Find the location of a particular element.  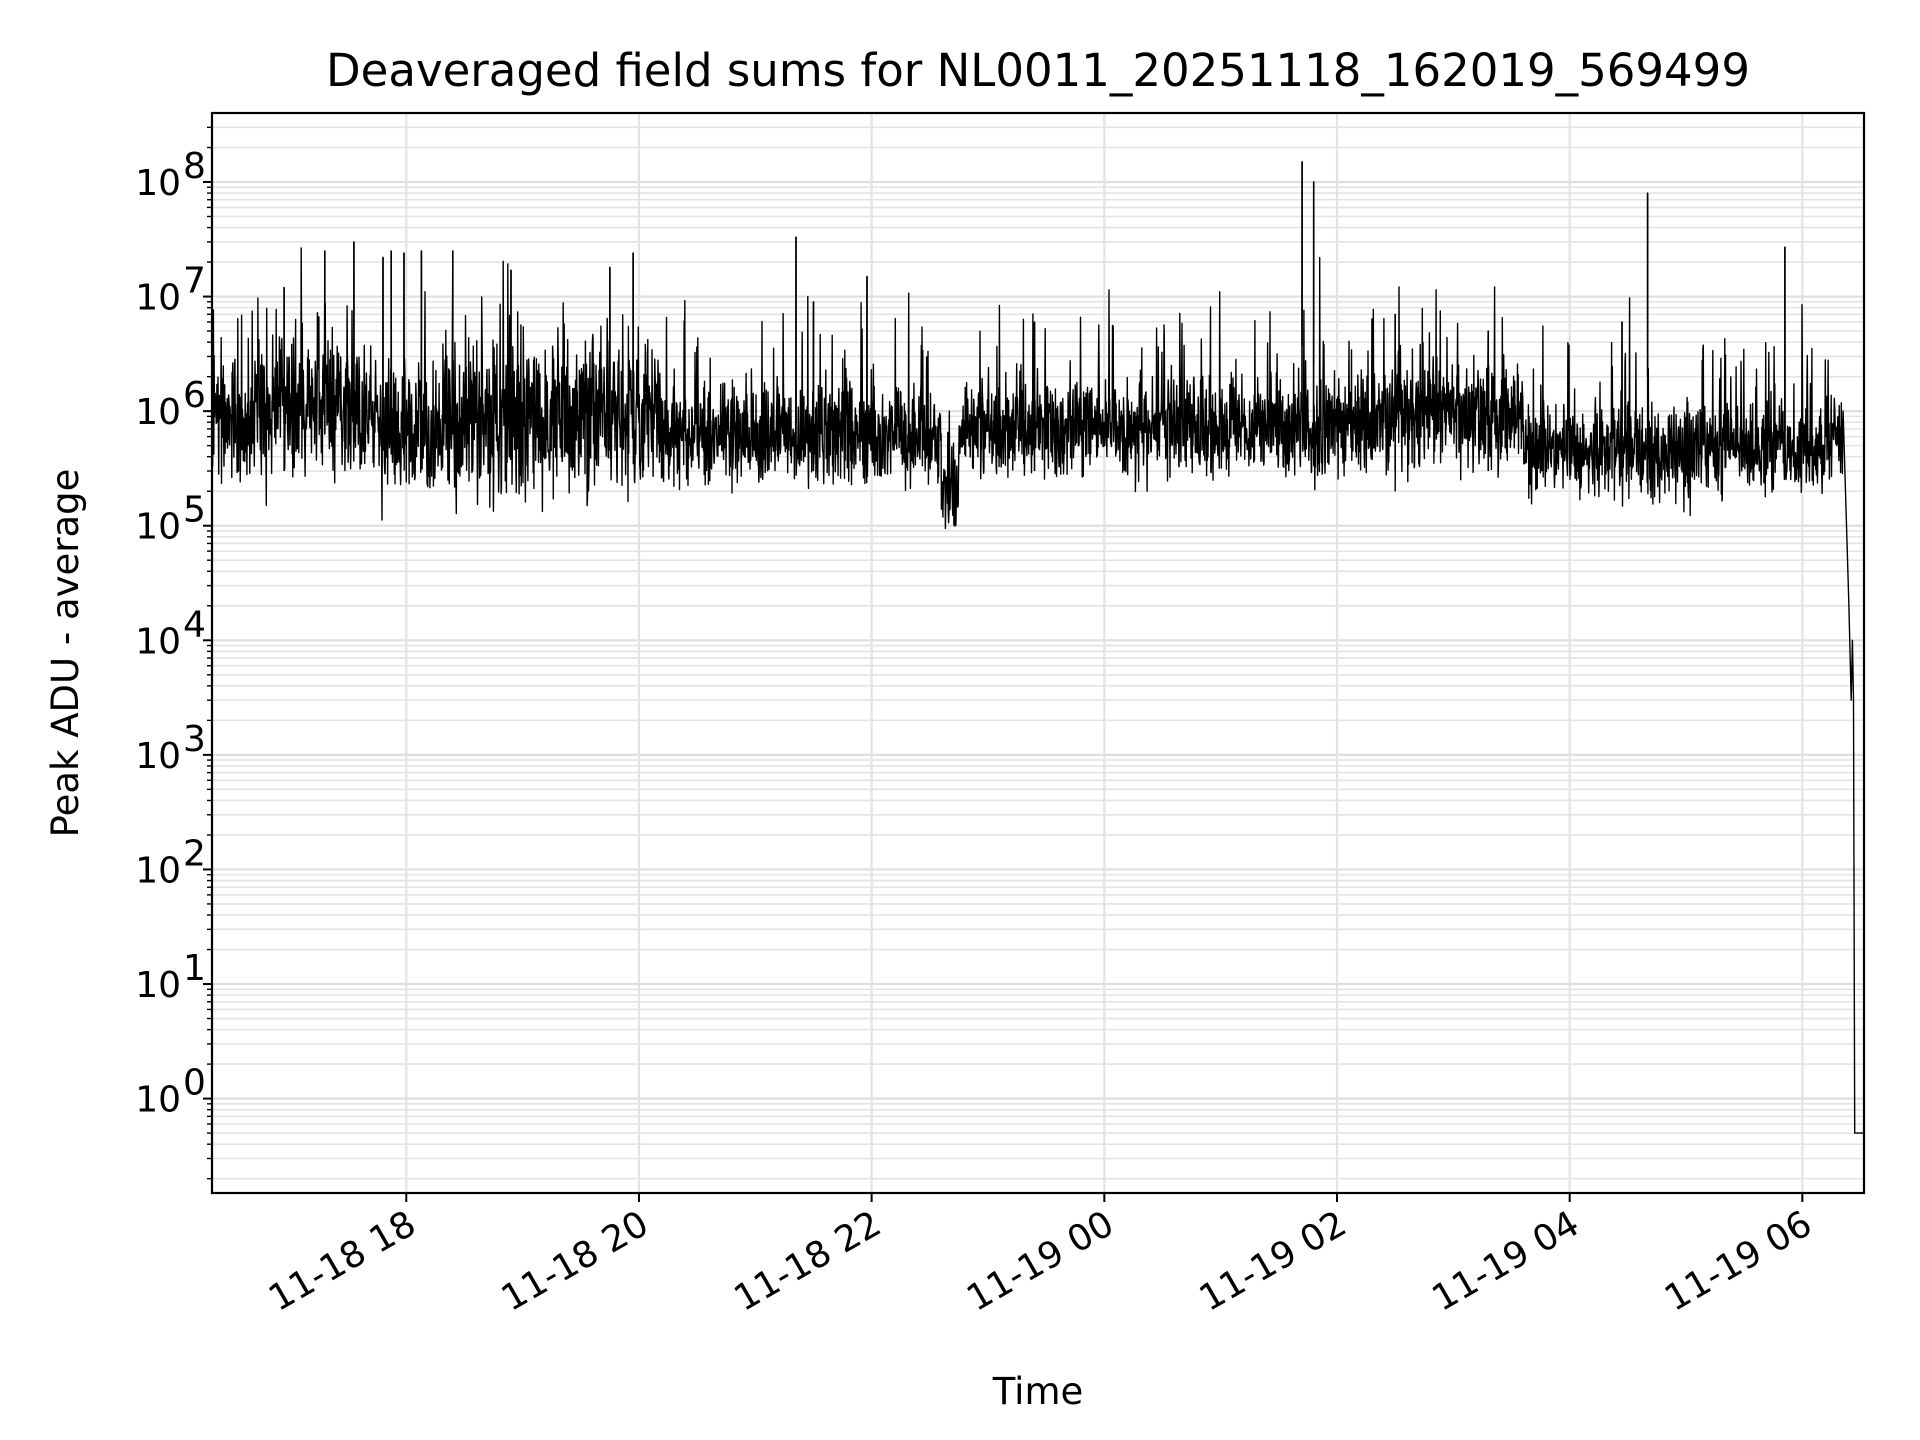

y-tick-exponent: 3 is located at coordinates (194, 739).